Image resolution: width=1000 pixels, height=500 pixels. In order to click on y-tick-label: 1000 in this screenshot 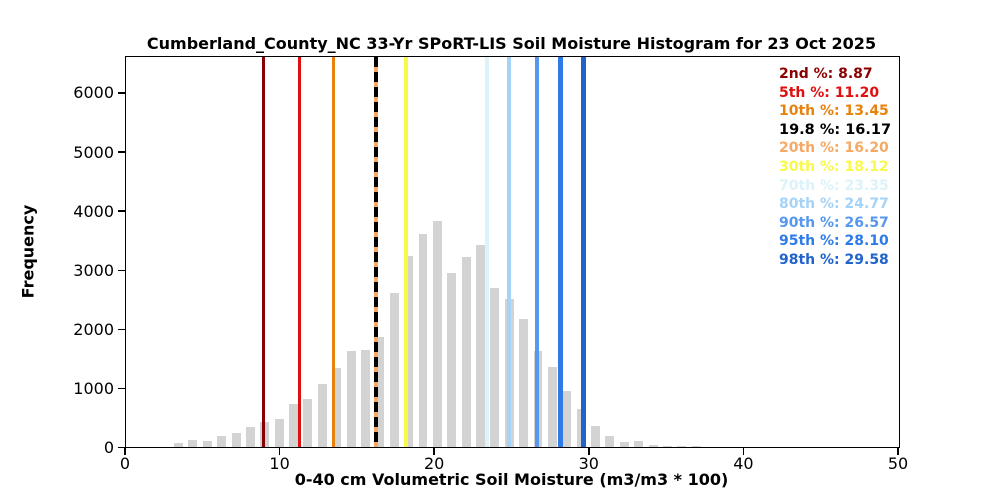, I will do `click(93, 388)`.